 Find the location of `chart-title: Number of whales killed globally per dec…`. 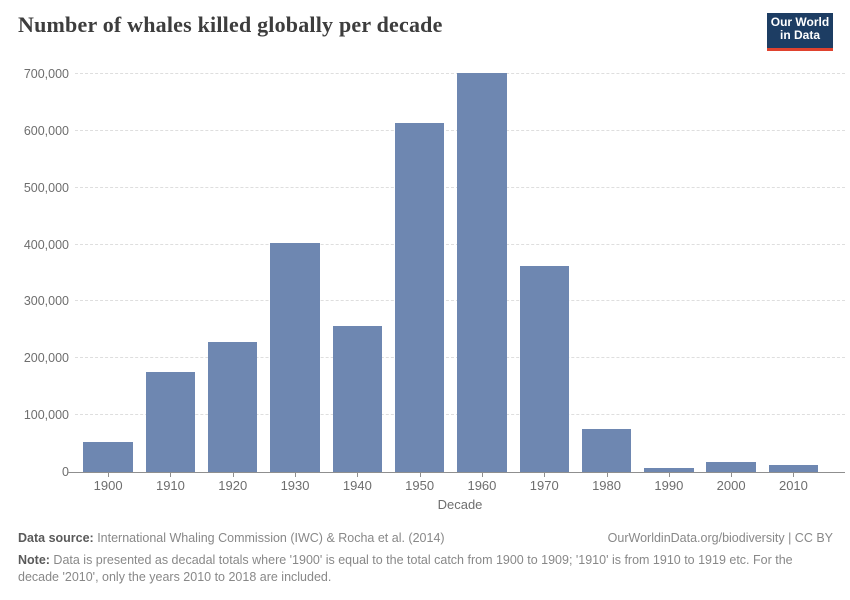

chart-title: Number of whales killed globally per dec… is located at coordinates (230, 24).